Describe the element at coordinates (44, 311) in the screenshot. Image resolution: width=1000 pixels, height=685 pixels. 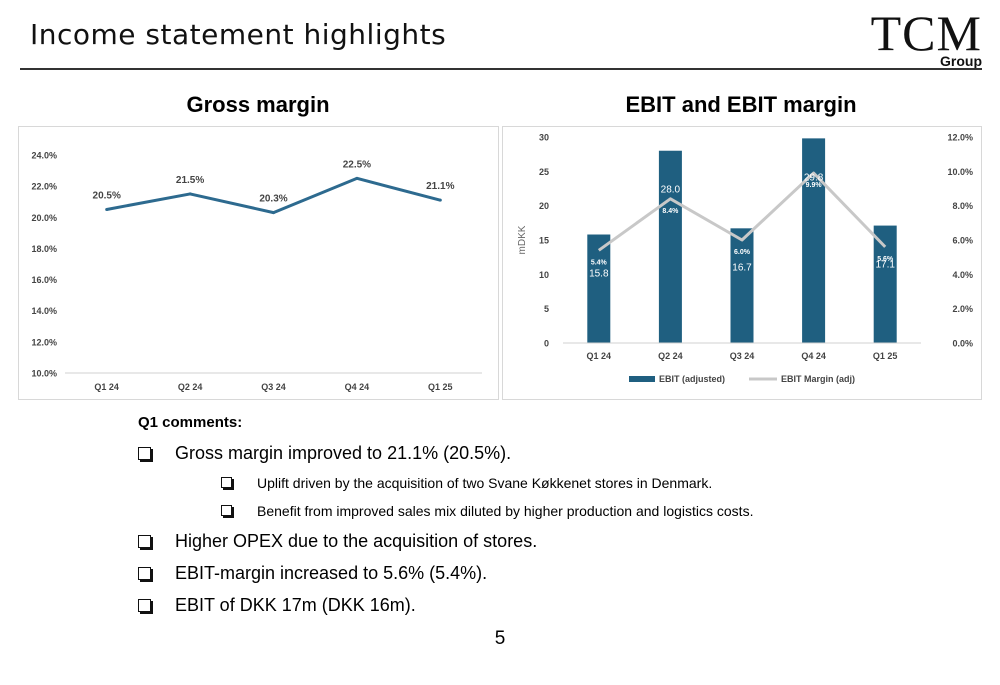
I see `y-tick-label: 14.0%` at that location.